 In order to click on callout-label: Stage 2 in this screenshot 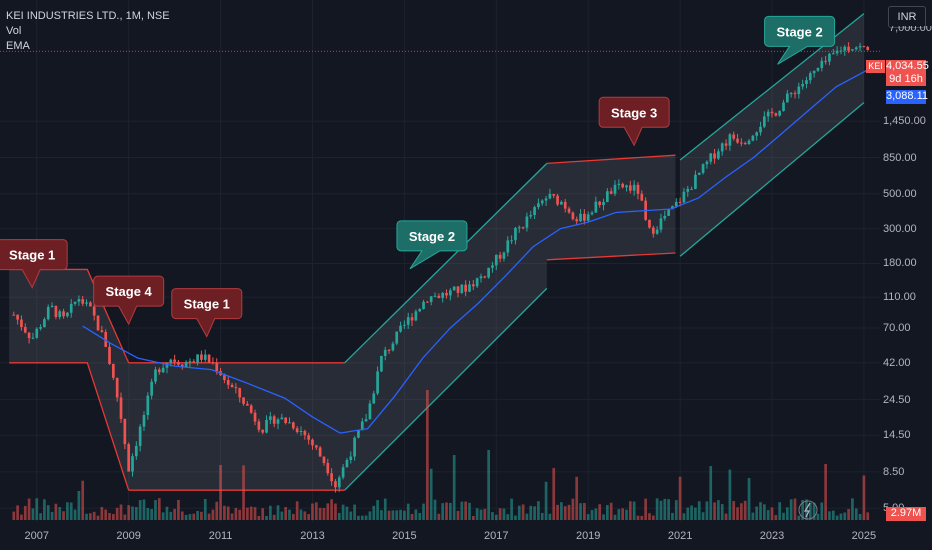, I will do `click(799, 31)`.